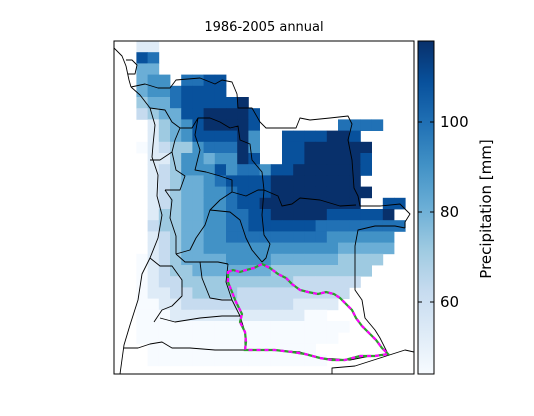 The width and height of the screenshot is (534, 416). Describe the element at coordinates (141, 230) in the screenshot. I see `country-outline` at that location.